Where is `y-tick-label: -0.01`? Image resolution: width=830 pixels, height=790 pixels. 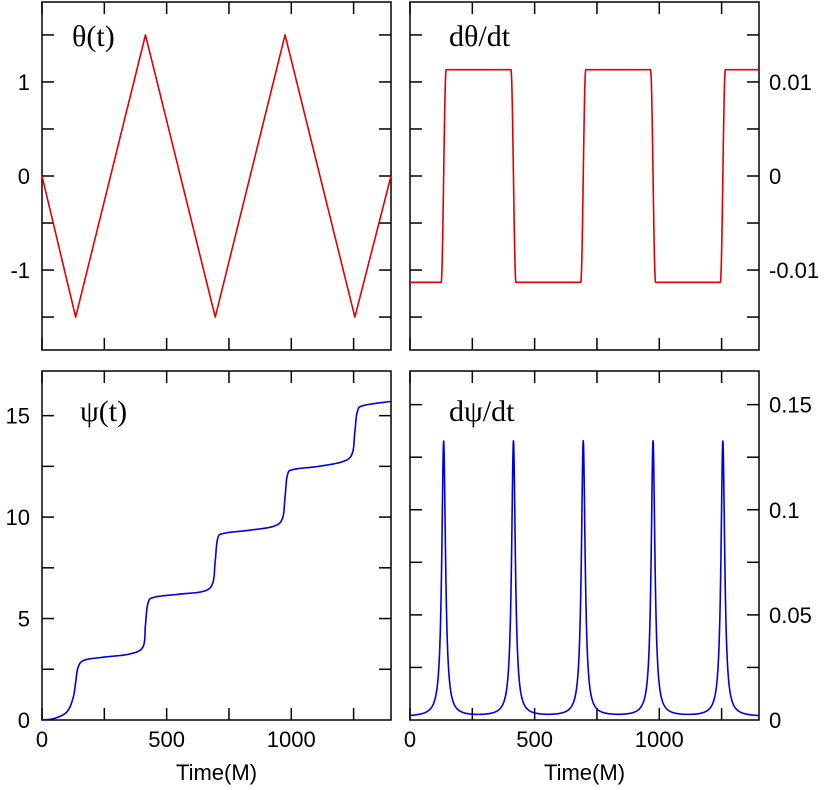 y-tick-label: -0.01 is located at coordinates (794, 270).